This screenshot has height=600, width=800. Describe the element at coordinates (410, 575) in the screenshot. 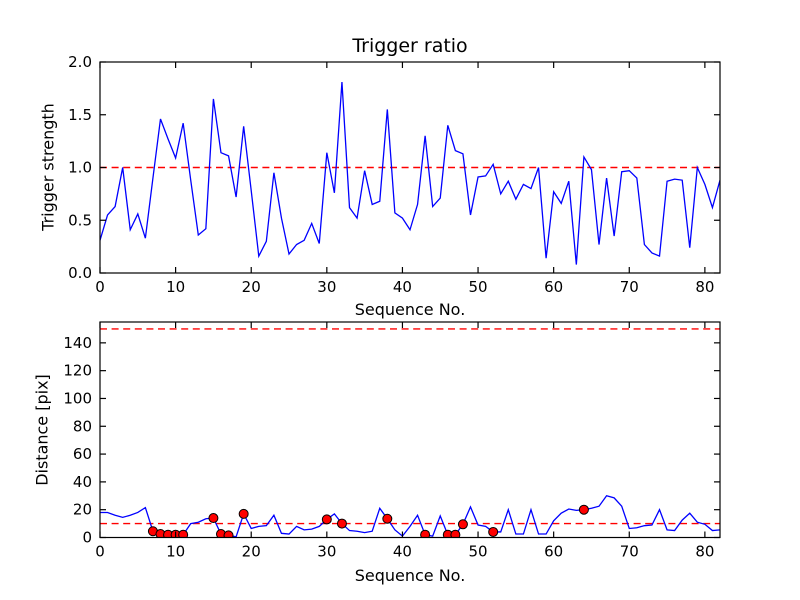

I see `xlabel-sequence-bottom: Sequence No.` at that location.